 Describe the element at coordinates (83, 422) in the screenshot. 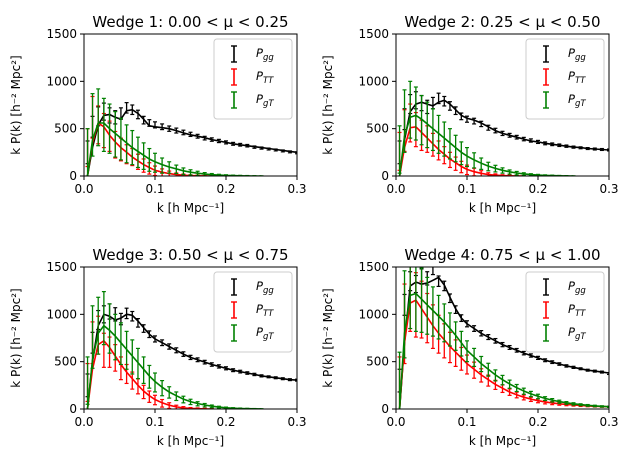

I see `x-tick-label: 0.0` at that location.